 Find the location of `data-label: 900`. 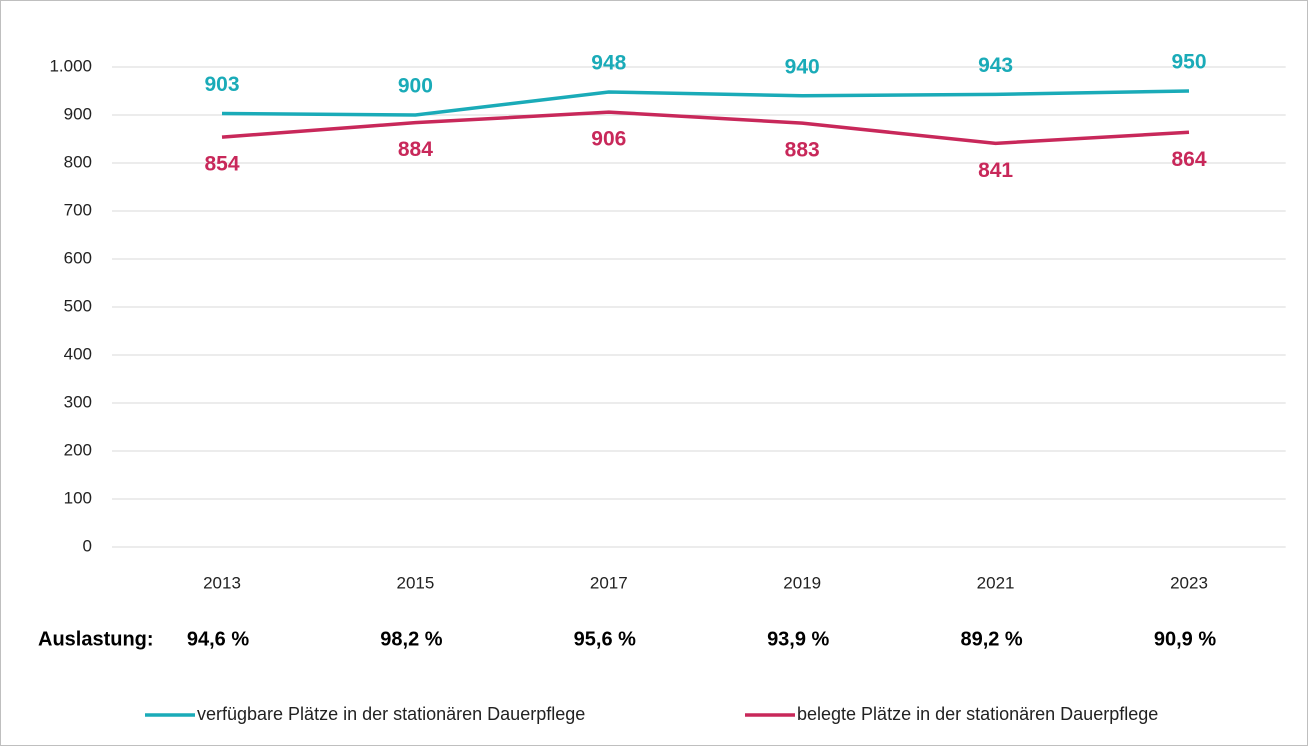

data-label: 900 is located at coordinates (415, 86).